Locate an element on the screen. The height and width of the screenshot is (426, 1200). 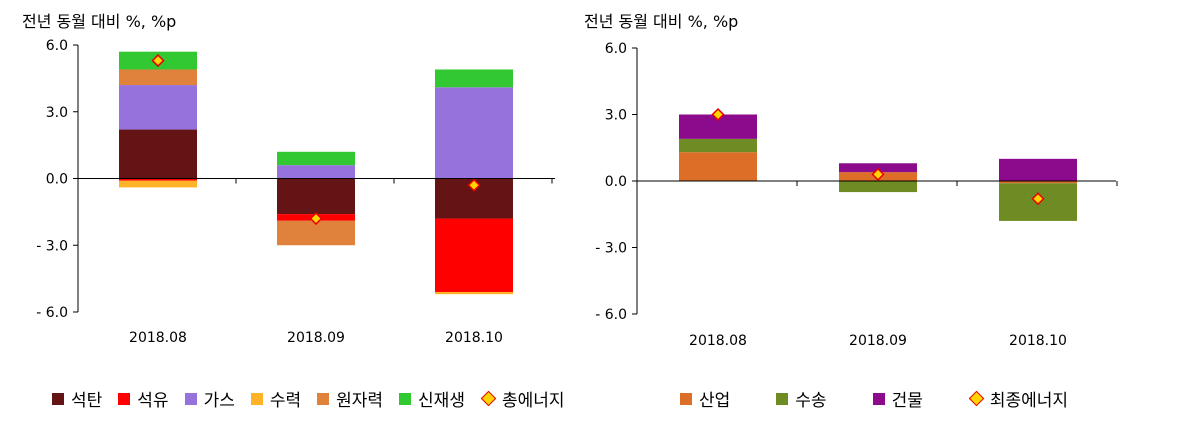
legend-item: 산업 is located at coordinates (705, 398).